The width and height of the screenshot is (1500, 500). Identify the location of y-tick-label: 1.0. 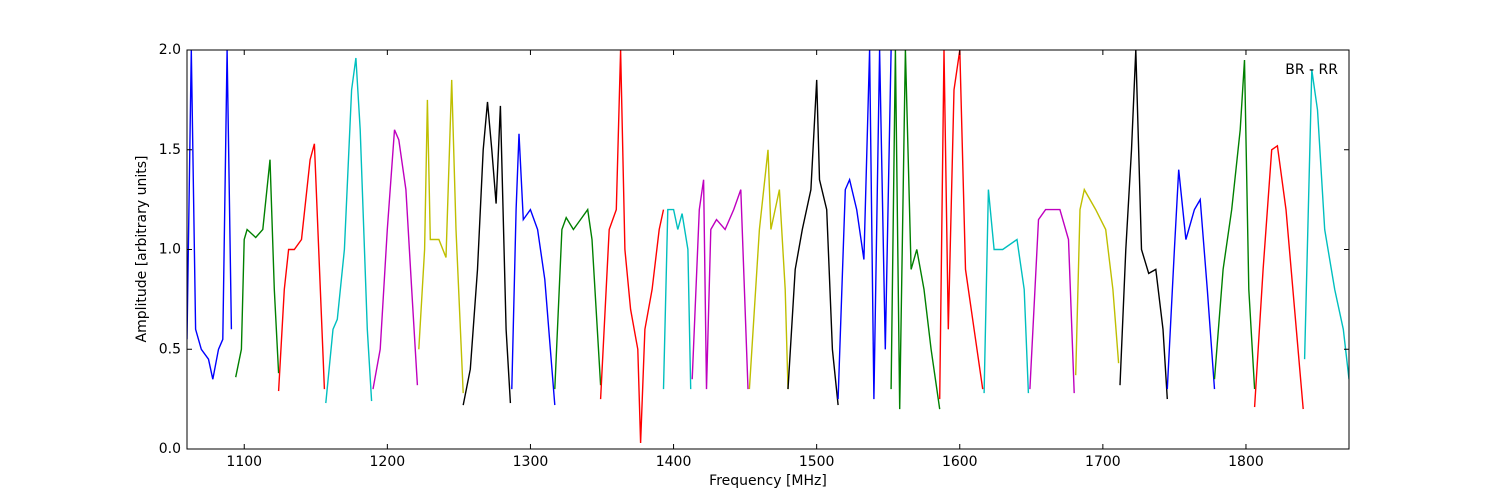
(170, 250).